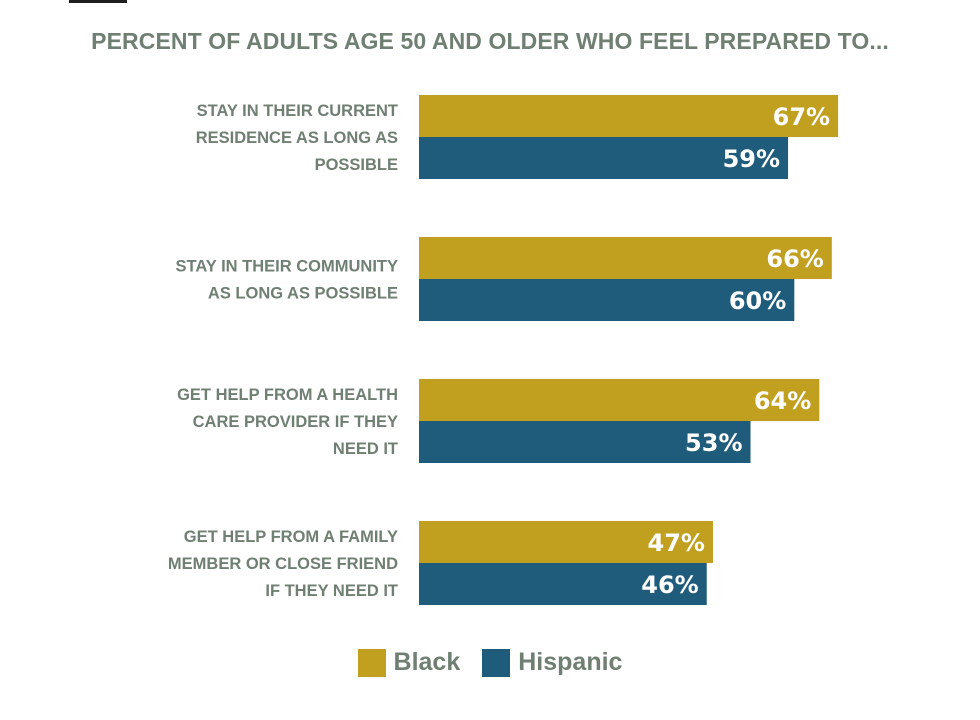 The image size is (980, 720). What do you see at coordinates (757, 301) in the screenshot?
I see `value-label-hispanic-2: 60%` at bounding box center [757, 301].